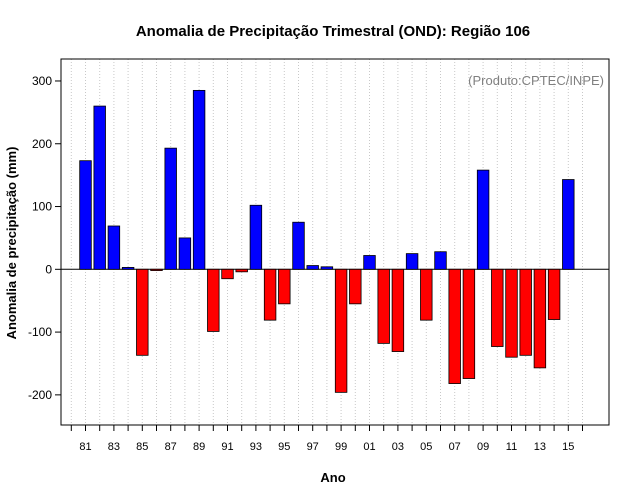 The image size is (640, 500). What do you see at coordinates (313, 447) in the screenshot?
I see `x-tick-label: 97` at bounding box center [313, 447].